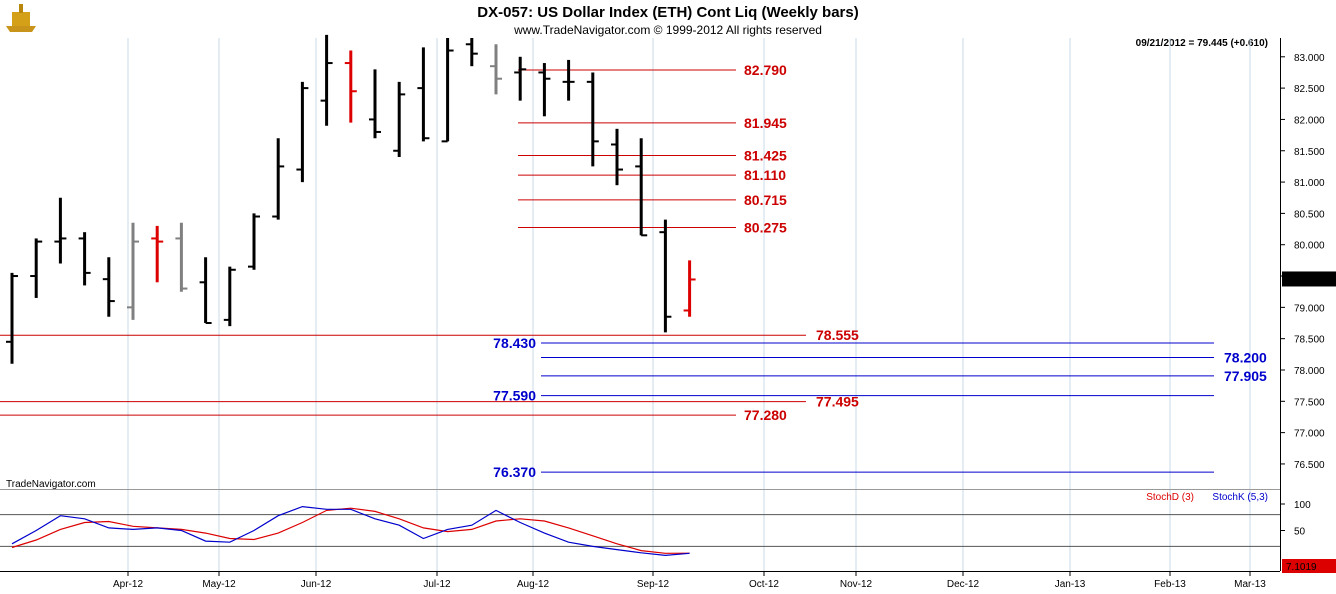  Describe the element at coordinates (514, 343) in the screenshot. I see `level-label: 78.430` at that location.